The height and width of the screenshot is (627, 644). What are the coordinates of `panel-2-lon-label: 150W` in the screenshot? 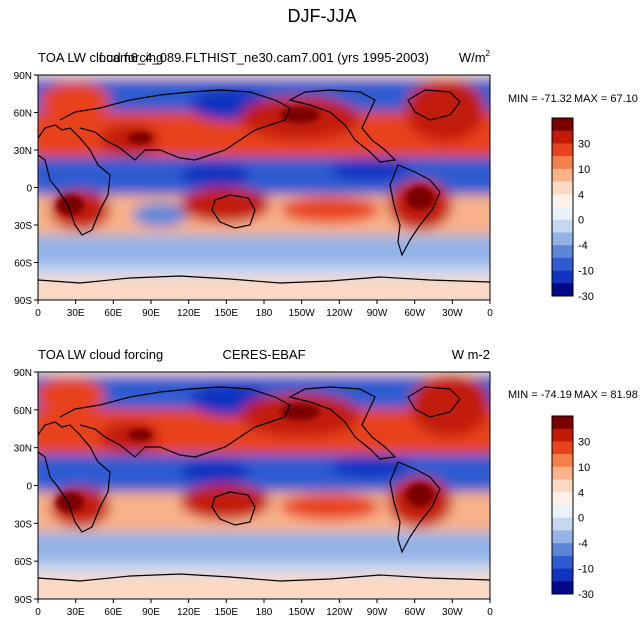 It's located at (302, 612).